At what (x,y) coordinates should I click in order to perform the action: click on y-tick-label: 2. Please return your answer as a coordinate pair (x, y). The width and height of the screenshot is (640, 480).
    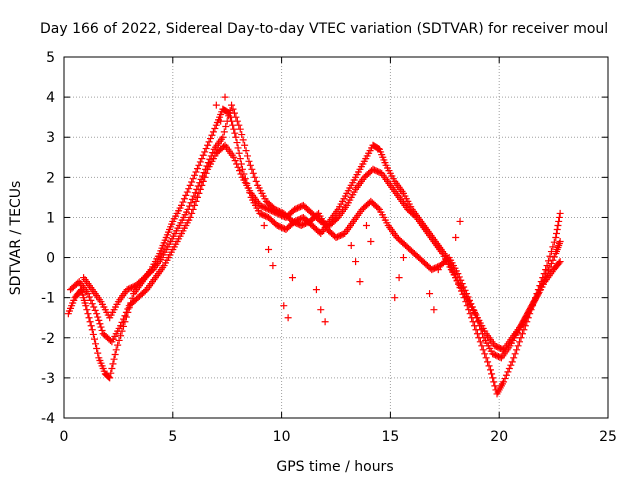
    Looking at the image, I should click on (50, 178).